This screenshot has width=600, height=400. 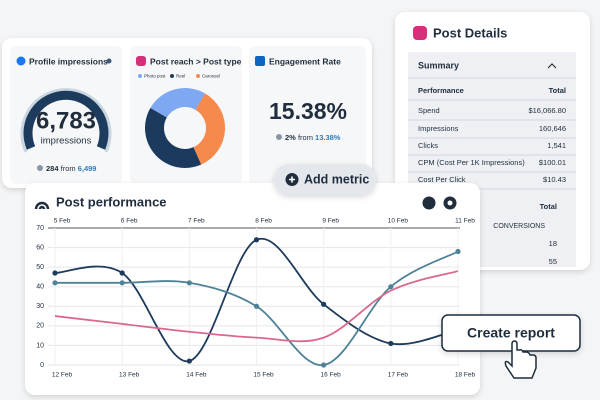 I want to click on logo, so click(x=42, y=205).